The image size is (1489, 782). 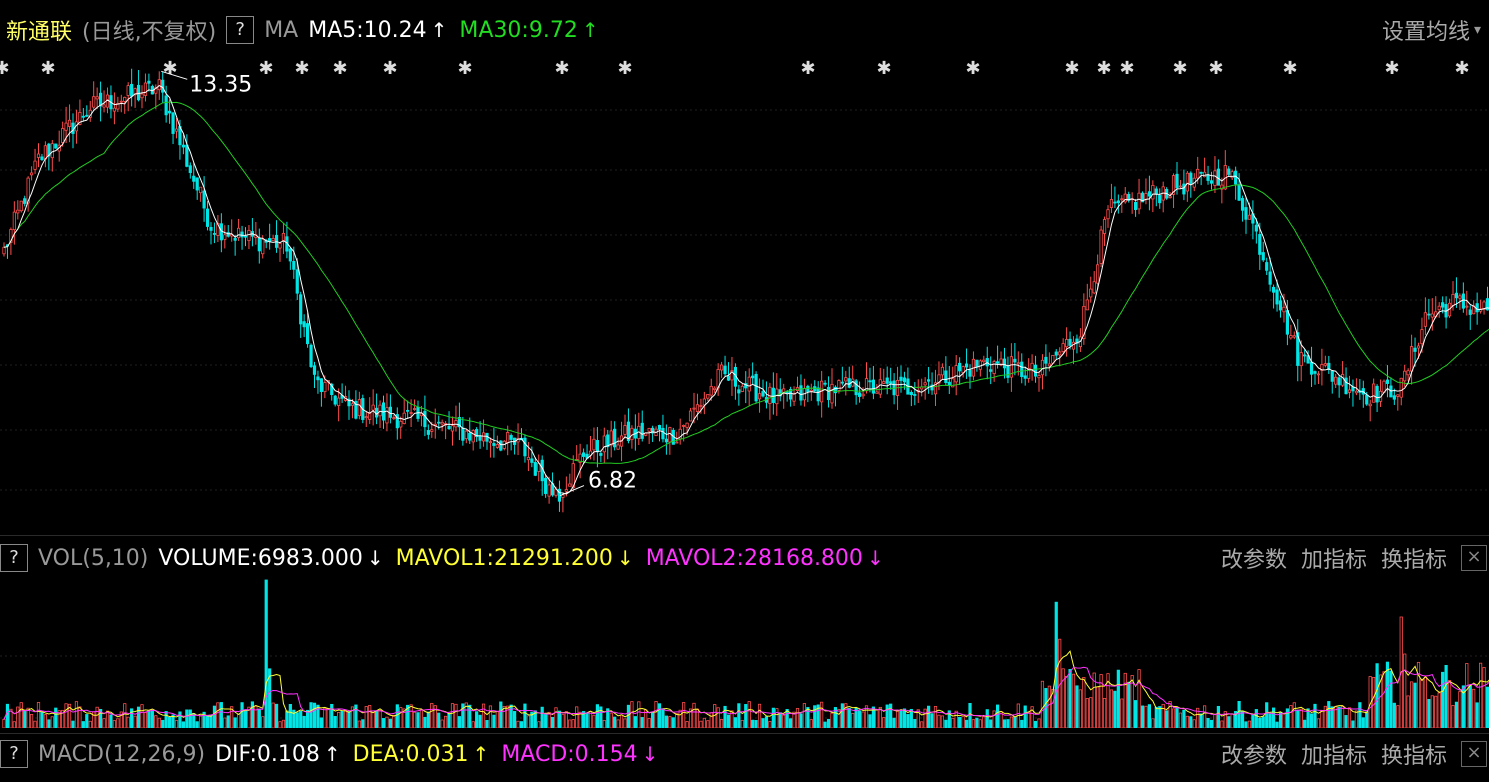 What do you see at coordinates (14, 754) in the screenshot?
I see `macd-help-button: ?` at bounding box center [14, 754].